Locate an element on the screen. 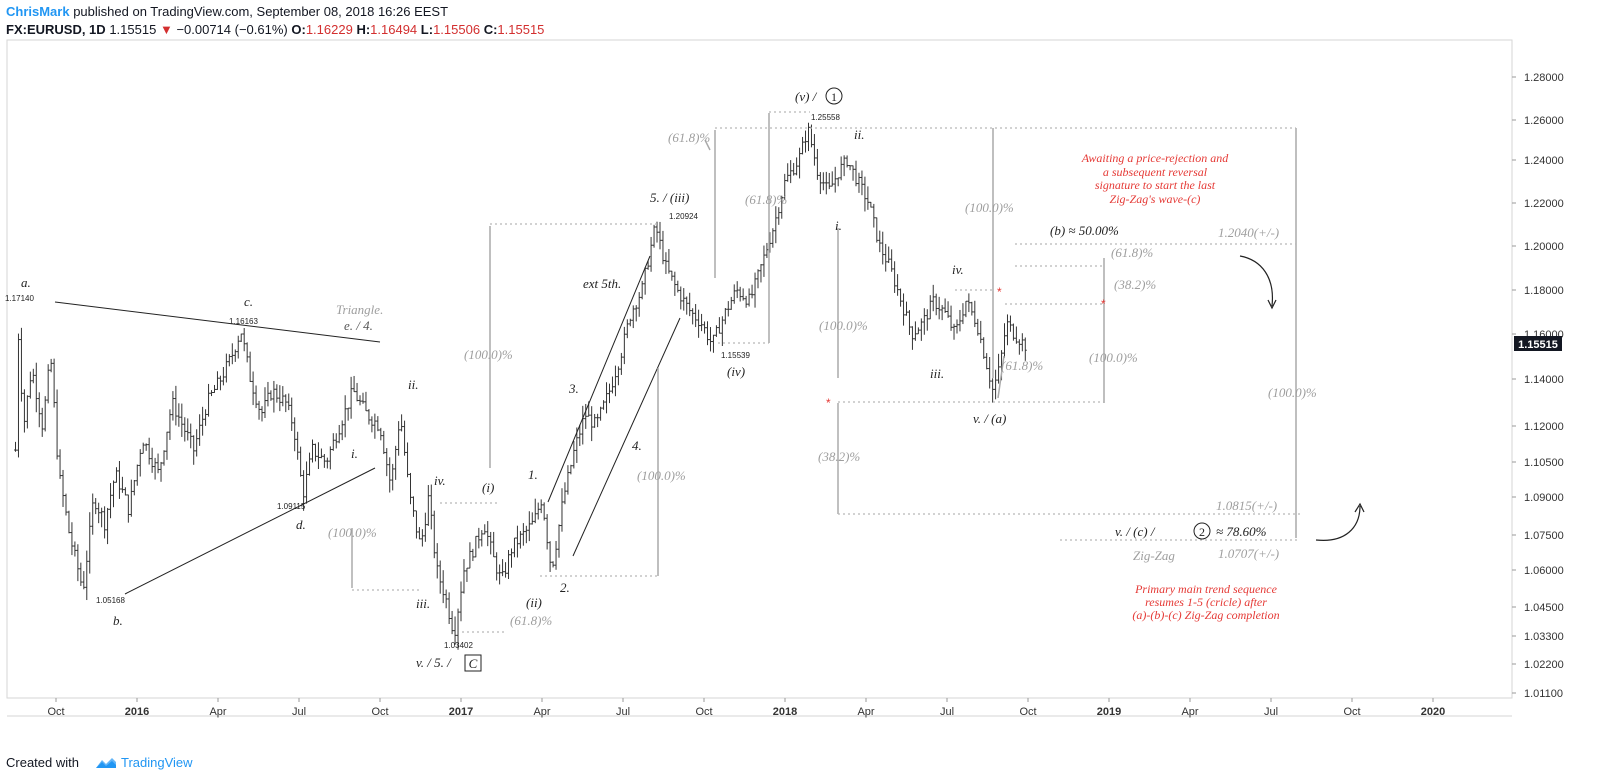 The width and height of the screenshot is (1615, 781). wave-v5c-label: v. / 5. / is located at coordinates (434, 662).